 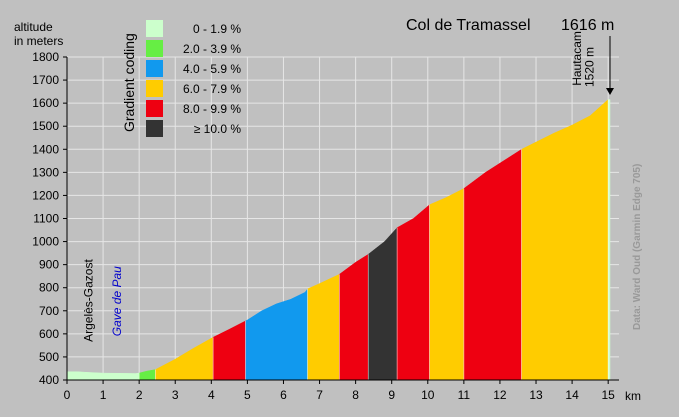 What do you see at coordinates (428, 395) in the screenshot?
I see `x-tick-label: 10` at bounding box center [428, 395].